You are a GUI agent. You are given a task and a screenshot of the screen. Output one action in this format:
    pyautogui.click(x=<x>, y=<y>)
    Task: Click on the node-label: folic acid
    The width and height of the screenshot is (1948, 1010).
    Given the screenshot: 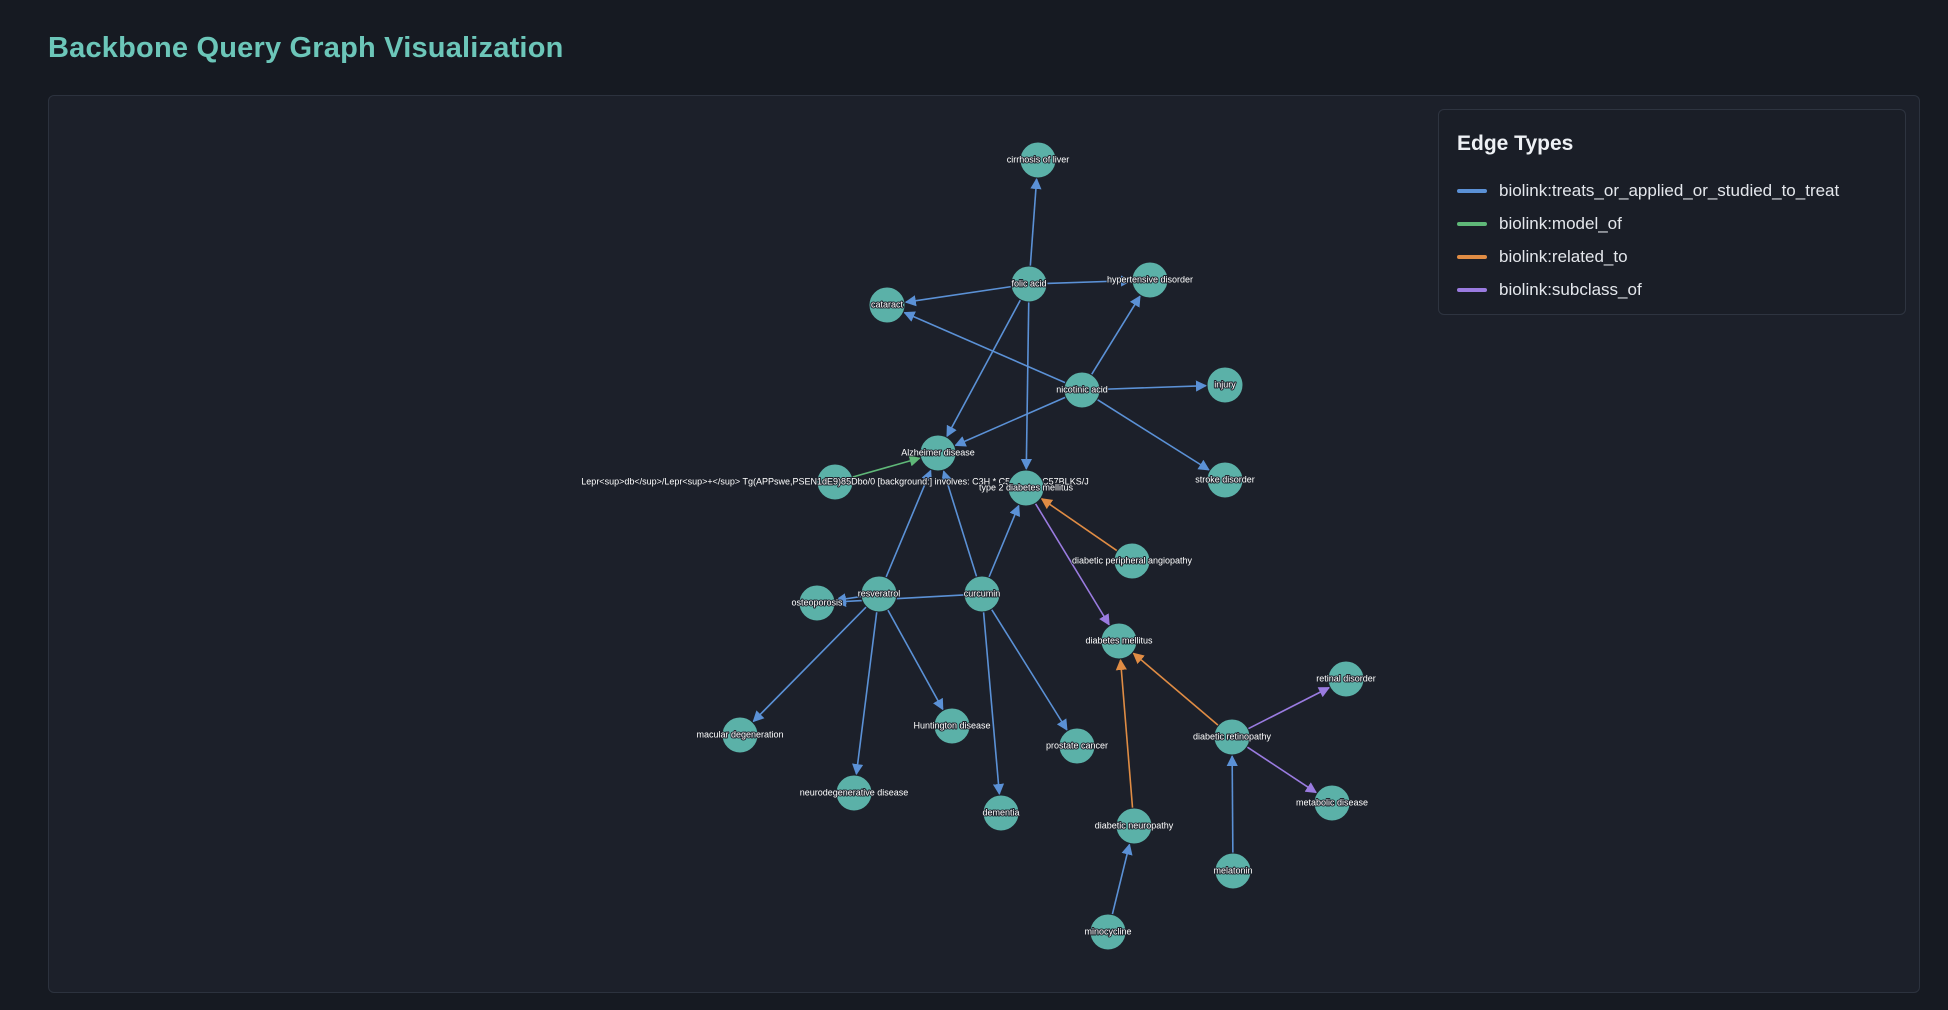 What is the action you would take?
    pyautogui.click(x=1028, y=283)
    